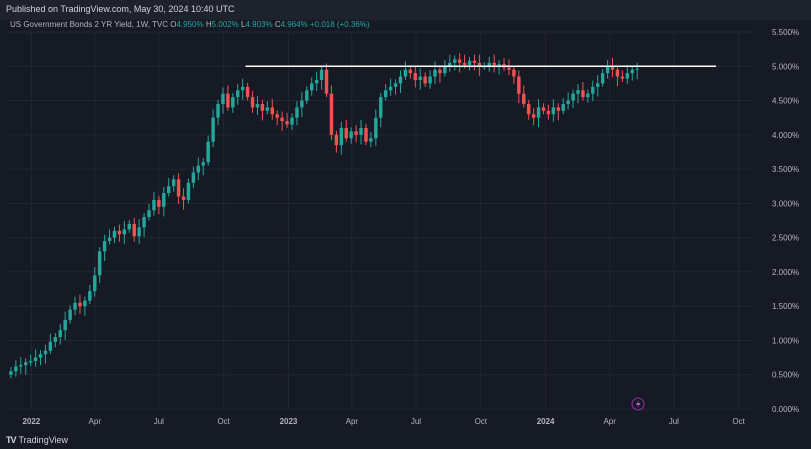  I want to click on x-tick-label: Jul, so click(159, 421).